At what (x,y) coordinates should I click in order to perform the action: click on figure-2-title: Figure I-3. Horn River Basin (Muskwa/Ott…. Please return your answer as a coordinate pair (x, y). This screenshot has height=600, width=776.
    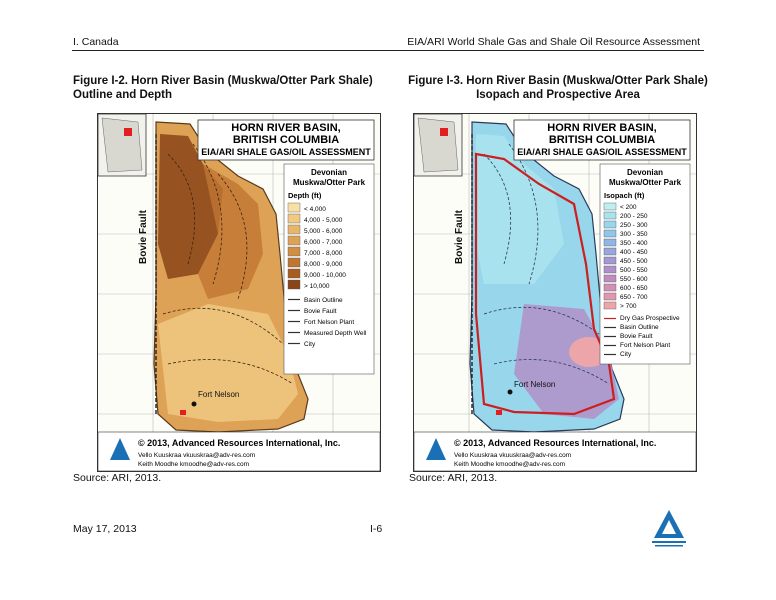
    Looking at the image, I should click on (558, 88).